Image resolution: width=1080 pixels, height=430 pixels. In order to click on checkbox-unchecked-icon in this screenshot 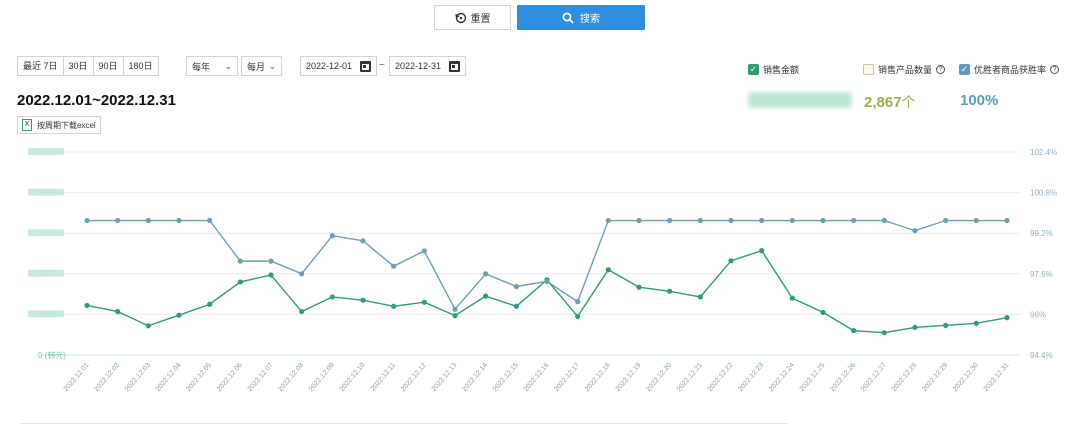, I will do `click(868, 69)`.